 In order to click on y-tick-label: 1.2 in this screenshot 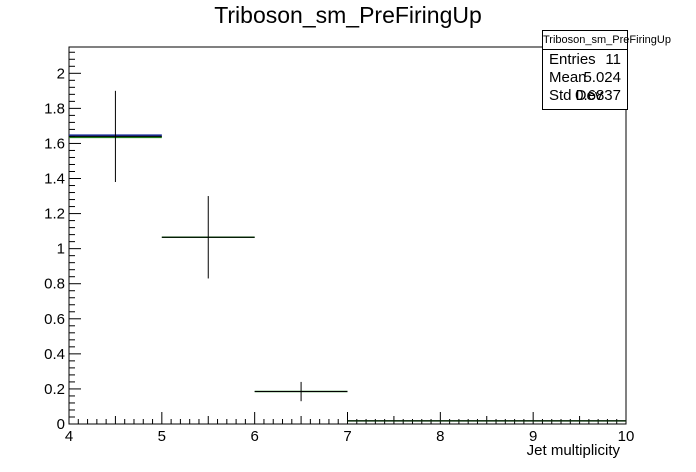, I will do `click(54, 214)`.